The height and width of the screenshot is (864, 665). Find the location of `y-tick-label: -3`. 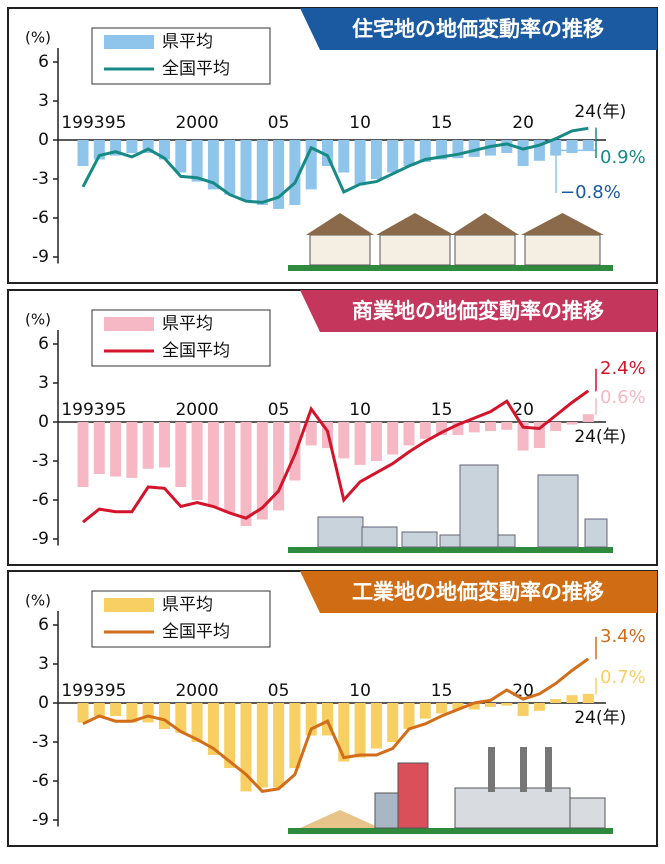

y-tick-label: -3 is located at coordinates (40, 461).